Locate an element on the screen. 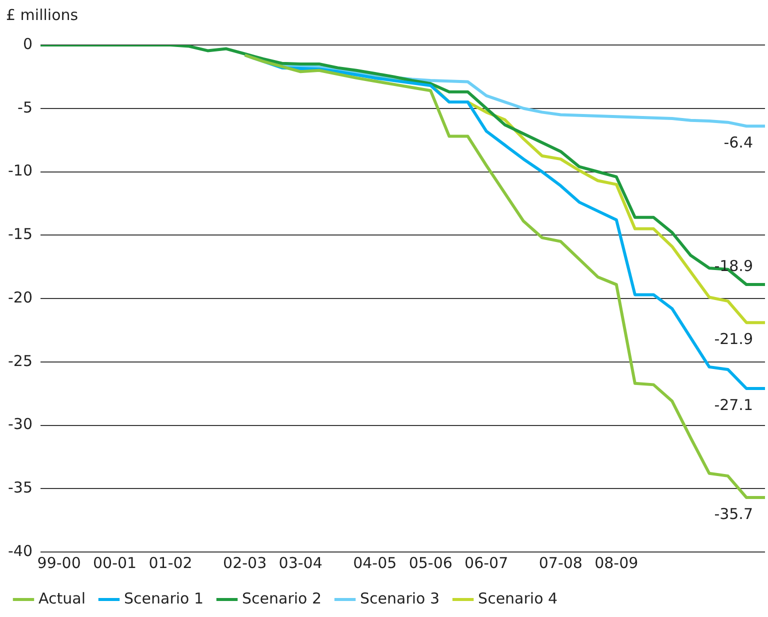 The height and width of the screenshot is (617, 768). y-tick-label: -5 is located at coordinates (25, 107).